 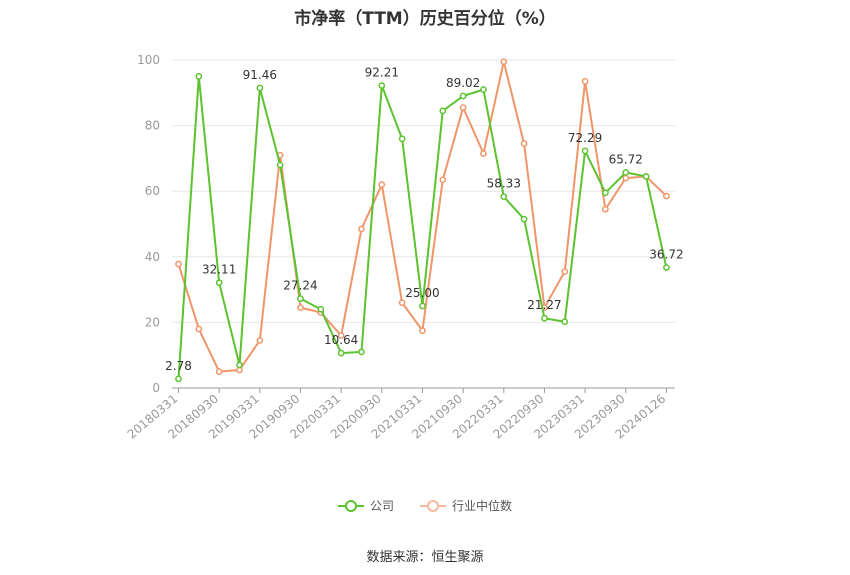 What do you see at coordinates (148, 224) in the screenshot?
I see `y-axis-ticks: 0 20 40 60 80 100` at bounding box center [148, 224].